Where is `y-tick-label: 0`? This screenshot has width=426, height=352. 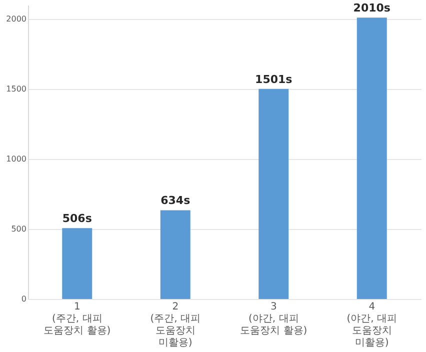 y-tick-label: 0 is located at coordinates (23, 299).